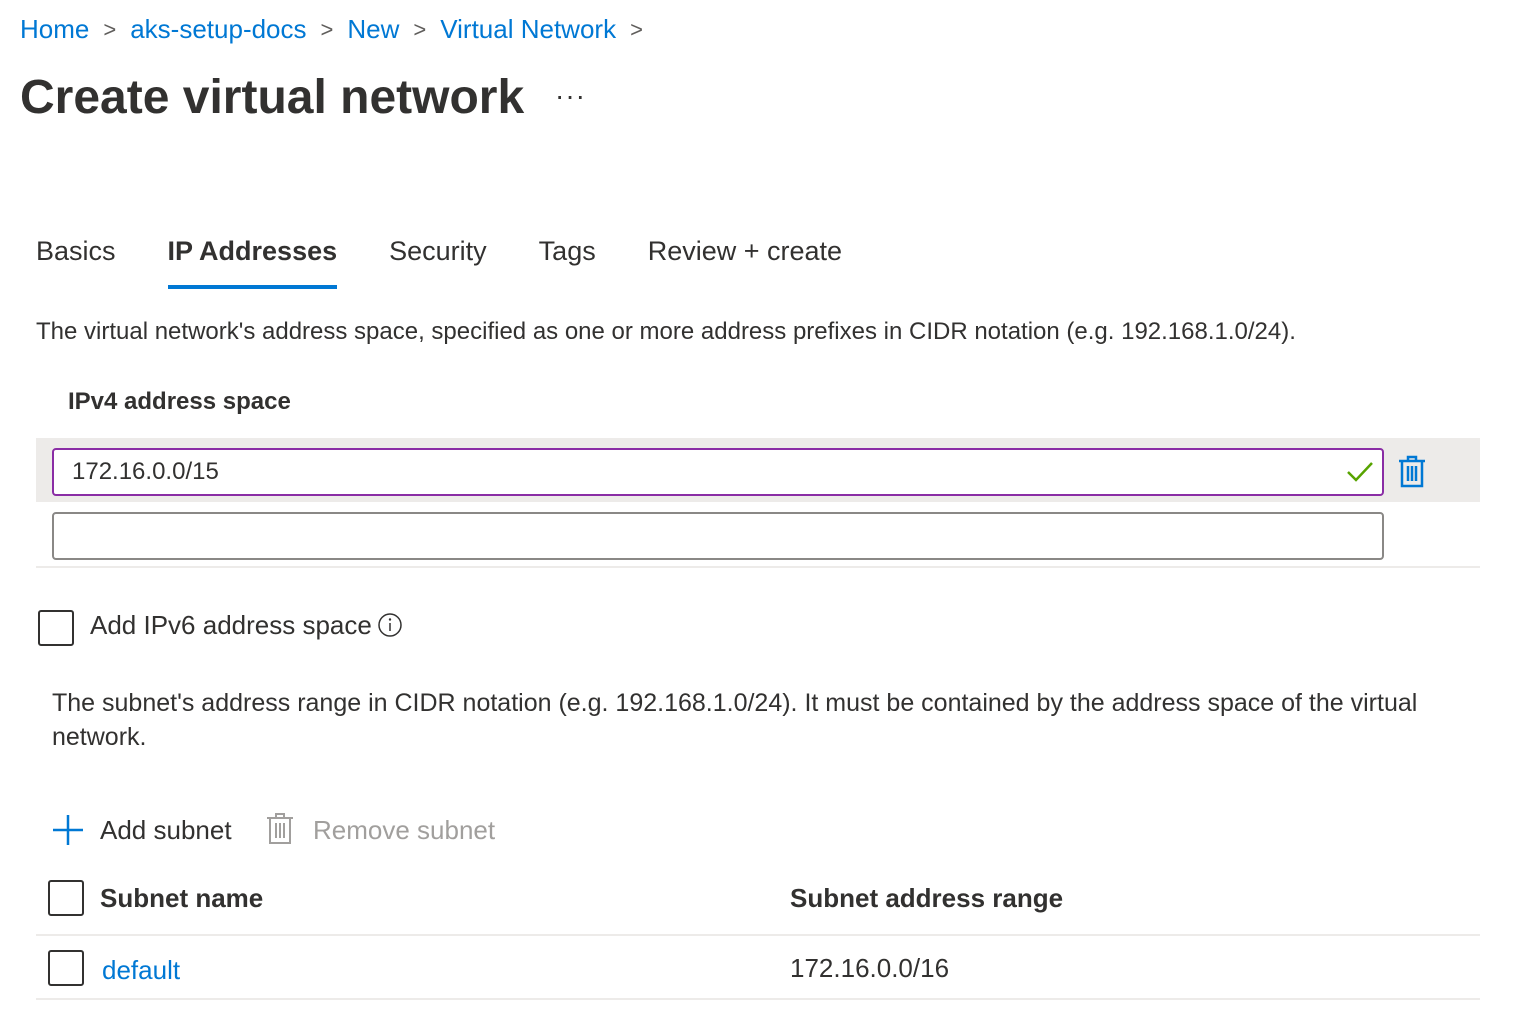 This screenshot has width=1516, height=1028. What do you see at coordinates (870, 968) in the screenshot?
I see `subnet-range: 172.16.0.0/16` at bounding box center [870, 968].